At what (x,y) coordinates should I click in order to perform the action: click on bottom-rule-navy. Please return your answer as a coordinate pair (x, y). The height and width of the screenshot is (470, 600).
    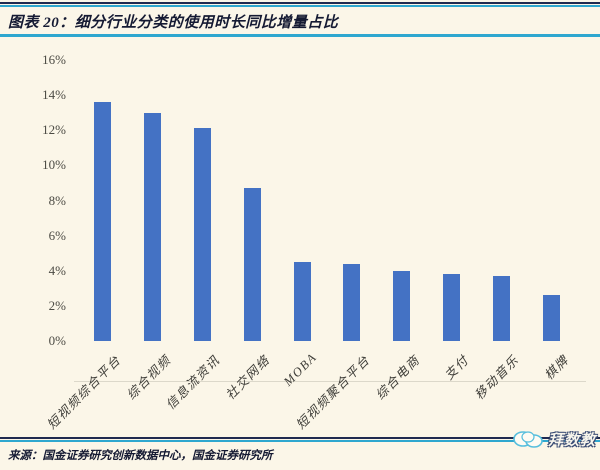
    Looking at the image, I should click on (300, 438).